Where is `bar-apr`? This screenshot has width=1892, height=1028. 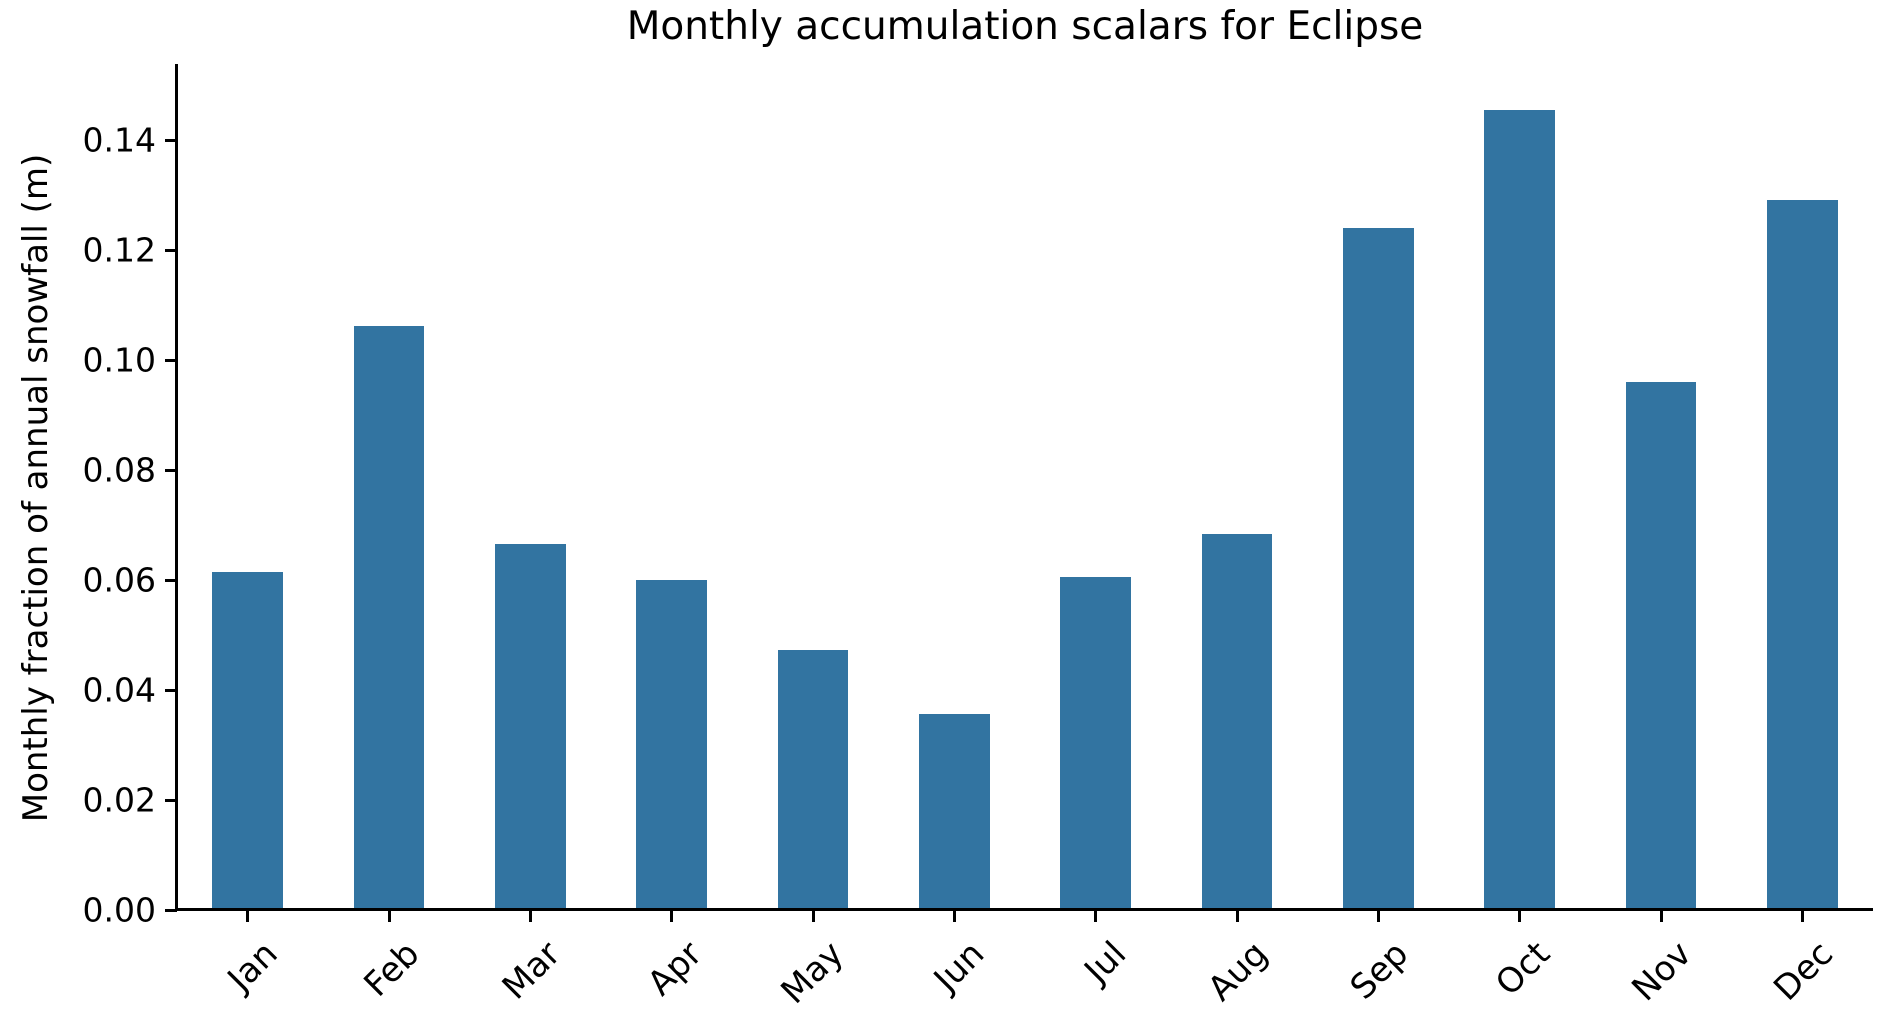
bar-apr is located at coordinates (671, 745).